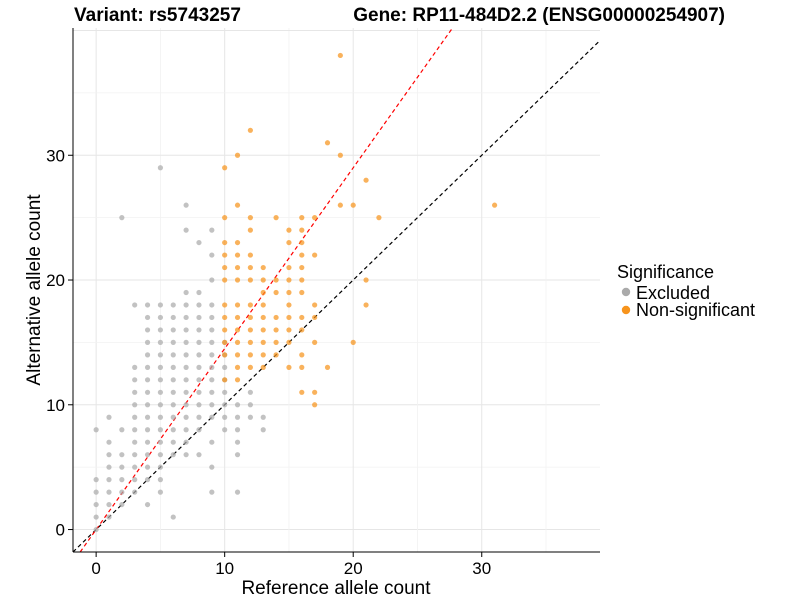 This screenshot has width=800, height=600. Describe the element at coordinates (157, 15) in the screenshot. I see `chart-title-variant: Variant: rs5743257` at that location.